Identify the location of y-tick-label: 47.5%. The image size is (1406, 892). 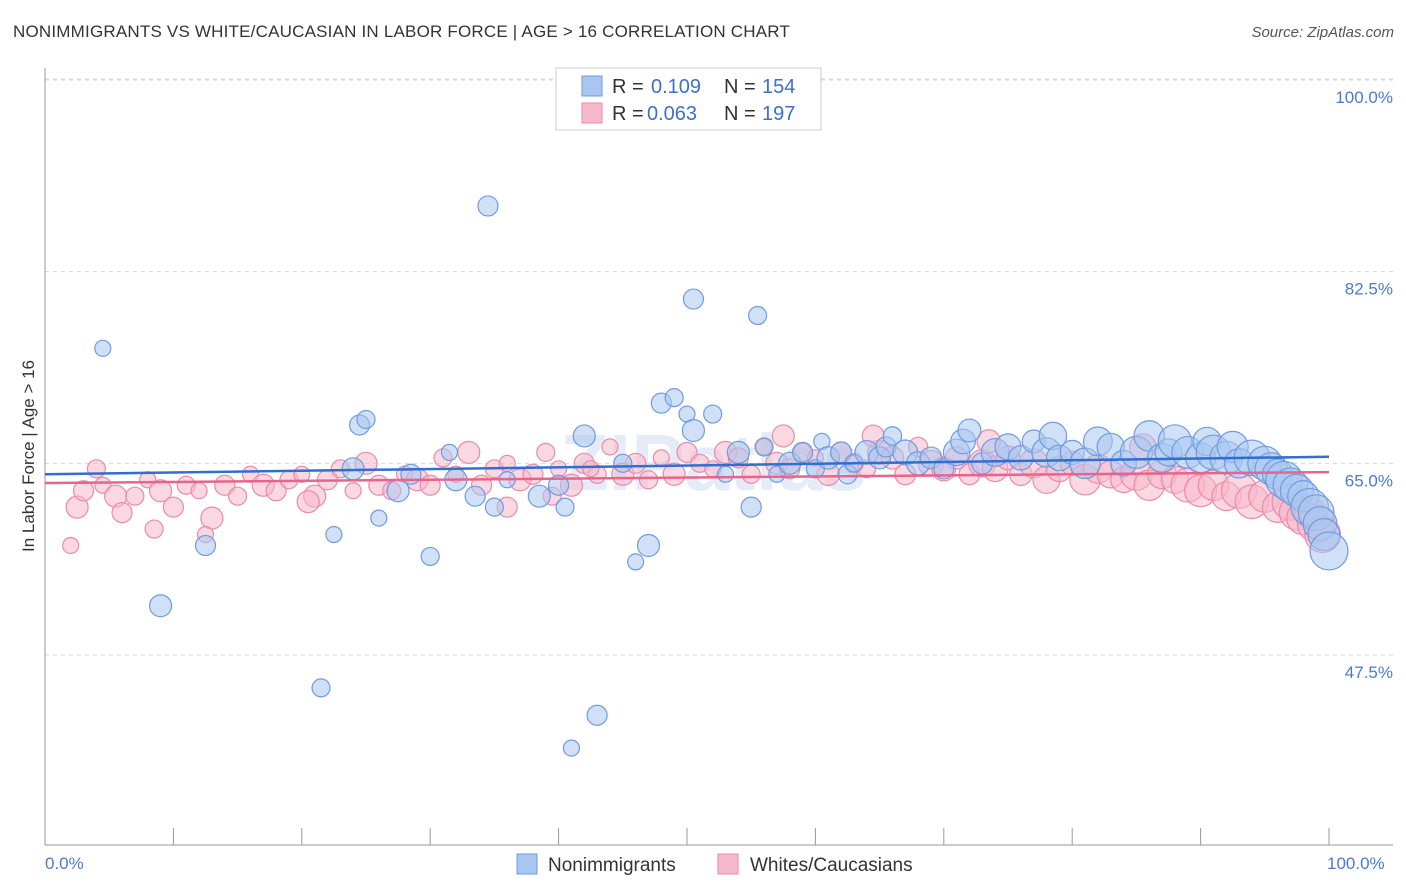
(1369, 672).